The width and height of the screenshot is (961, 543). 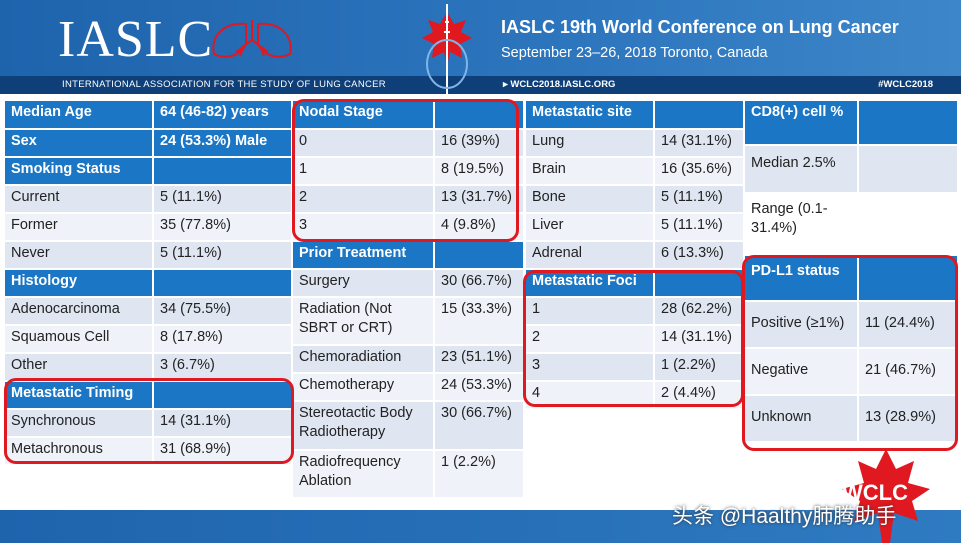 I want to click on table-row: Stereotactic Body Radiotherapy 30 (66.7%), so click(x=409, y=426).